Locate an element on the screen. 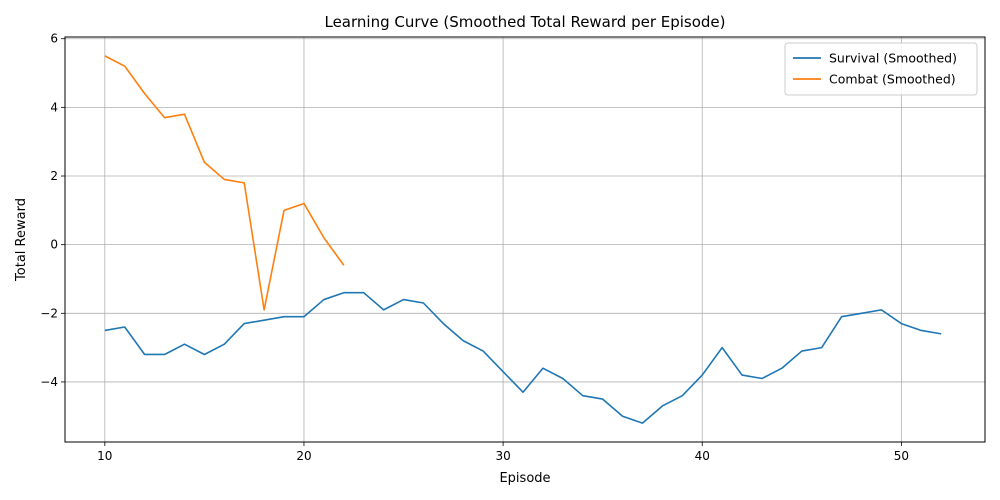 The width and height of the screenshot is (1000, 500). x-tick-label: 50 is located at coordinates (901, 456).